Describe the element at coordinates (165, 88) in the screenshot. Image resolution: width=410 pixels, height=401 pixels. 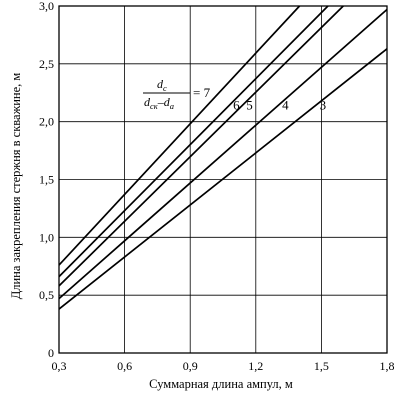
I see `formula-numerator-sub: c` at that location.